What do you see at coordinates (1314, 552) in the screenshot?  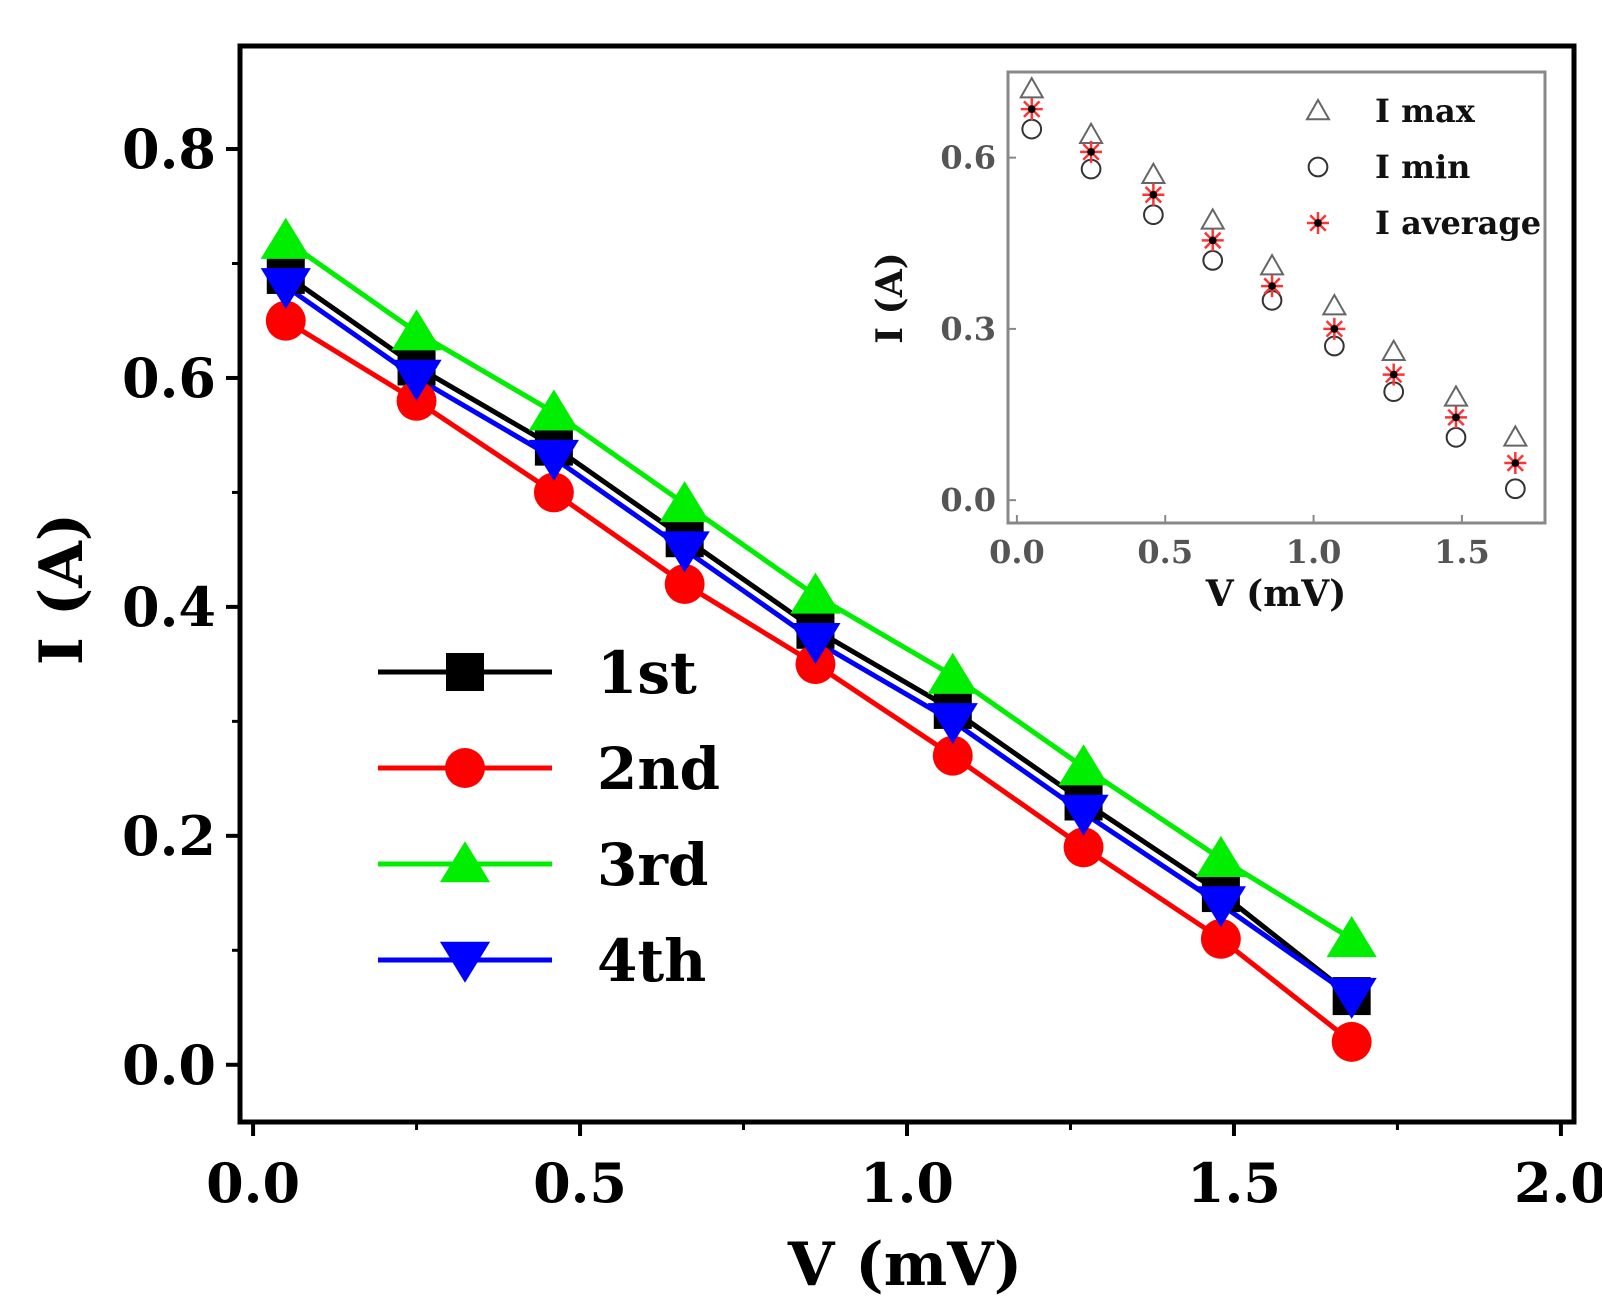 I see `inset-x-tick-label: 1.0` at bounding box center [1314, 552].